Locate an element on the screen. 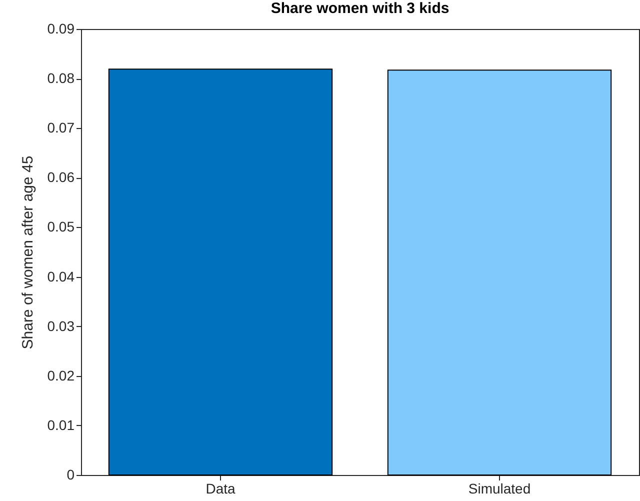 The image size is (640, 501). x-tick-label: Simulated is located at coordinates (499, 488).